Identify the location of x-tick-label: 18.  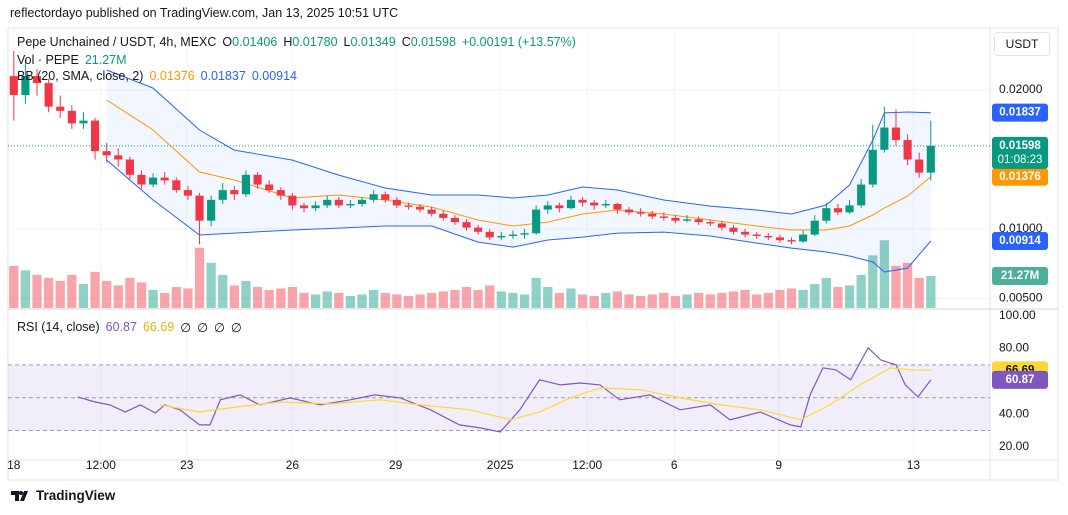
(14, 465).